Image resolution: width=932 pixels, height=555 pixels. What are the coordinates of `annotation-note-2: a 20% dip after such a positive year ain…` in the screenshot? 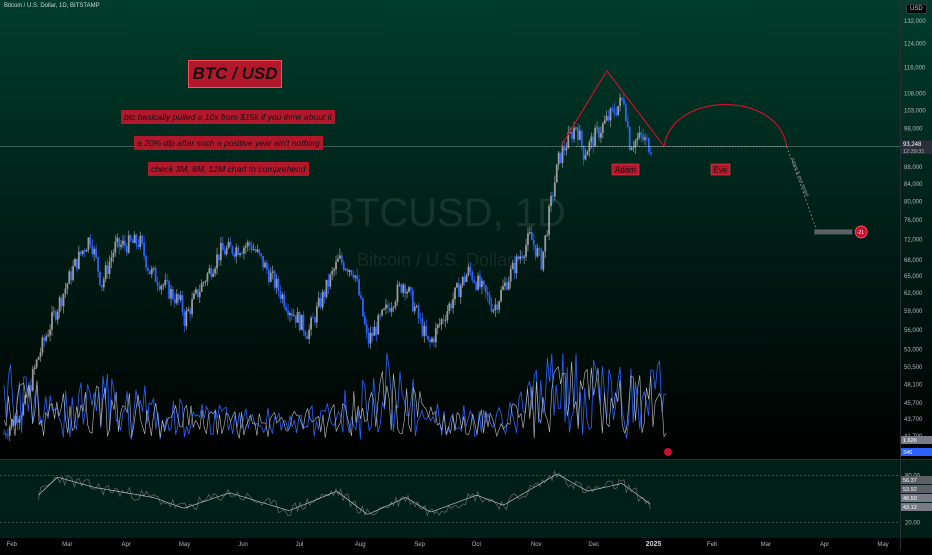 It's located at (228, 143).